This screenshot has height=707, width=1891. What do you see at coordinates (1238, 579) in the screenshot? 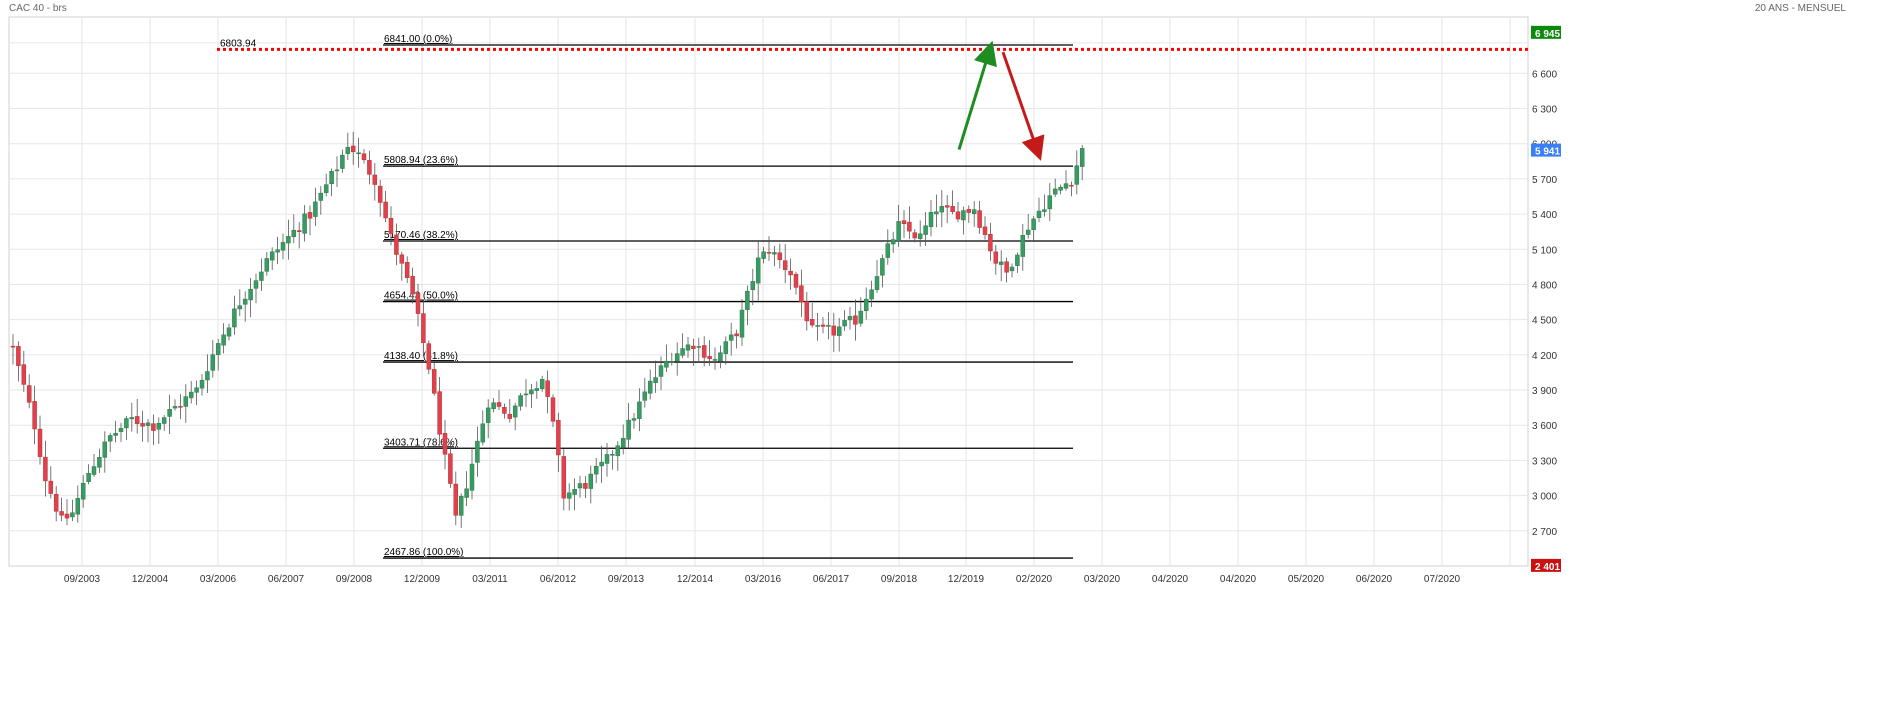
I see `x-tick-label: 04/2020` at bounding box center [1238, 579].